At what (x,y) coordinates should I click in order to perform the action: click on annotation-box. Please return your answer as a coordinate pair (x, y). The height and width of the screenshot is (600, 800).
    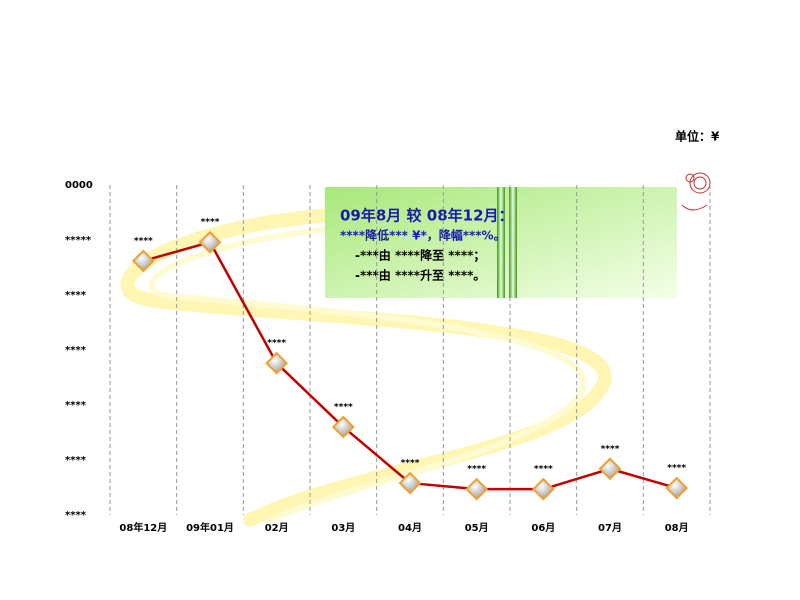
    Looking at the image, I should click on (501, 242).